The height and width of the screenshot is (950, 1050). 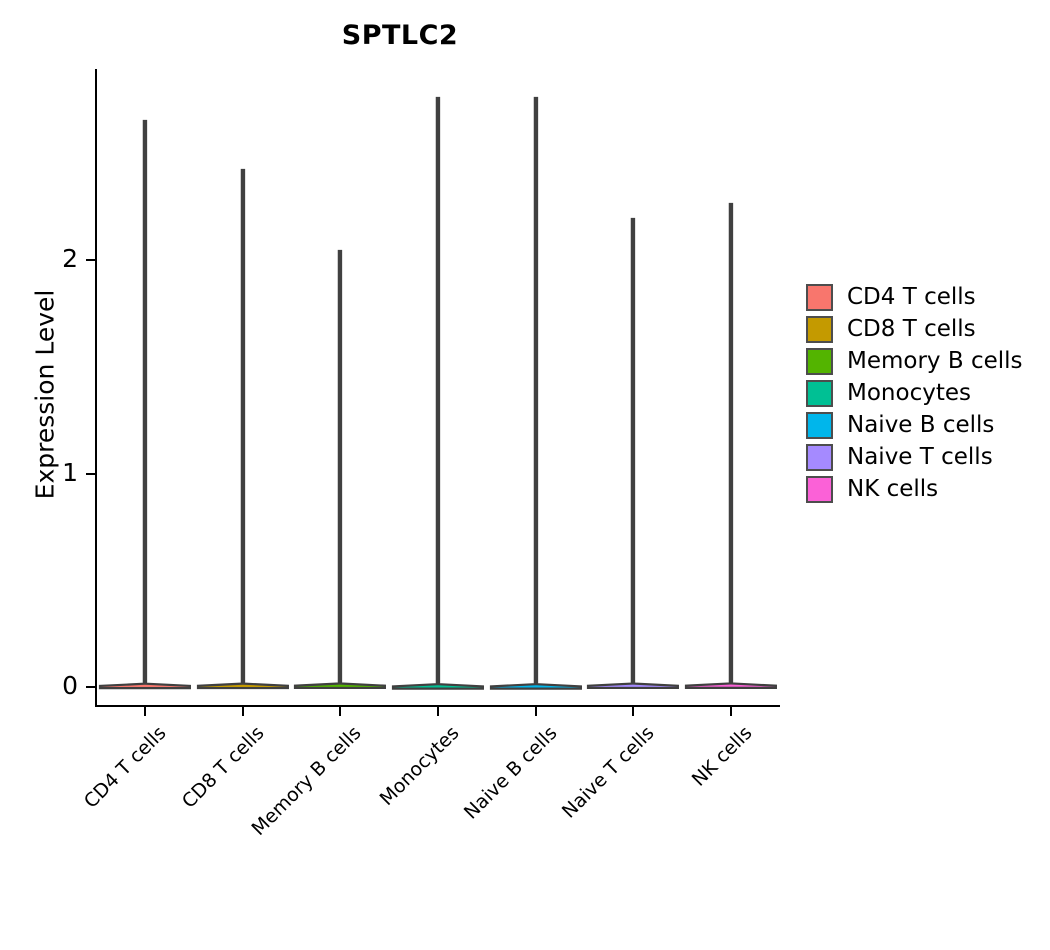 I want to click on y-tick-label-0: 0, so click(x=70, y=685).